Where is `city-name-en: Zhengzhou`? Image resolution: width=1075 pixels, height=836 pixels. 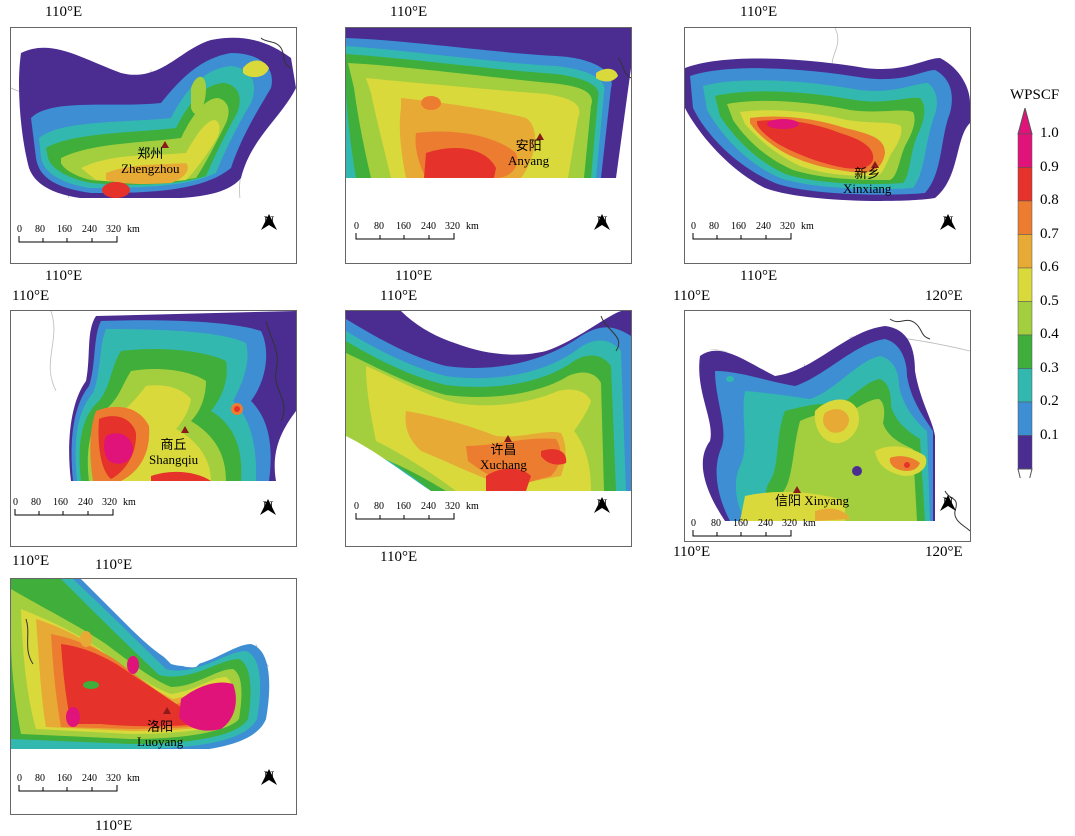 city-name-en: Zhengzhou is located at coordinates (150, 168).